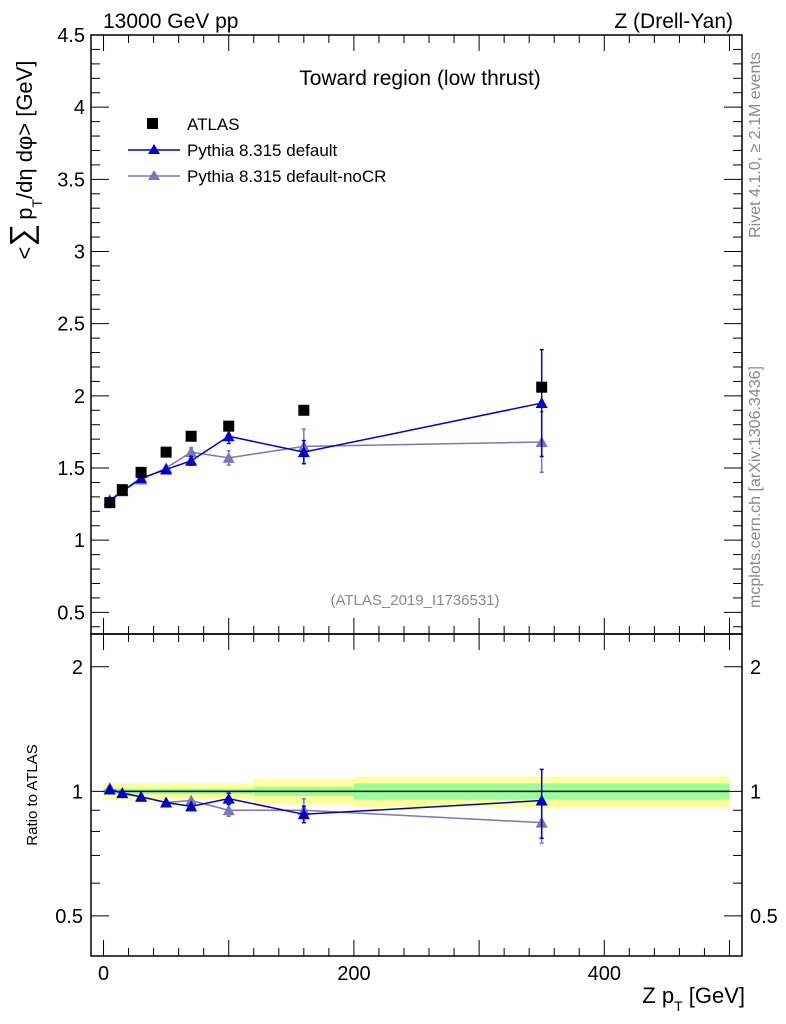 Image resolution: width=786 pixels, height=1024 pixels. Describe the element at coordinates (353, 974) in the screenshot. I see `ratio-xtick-label: 200` at that location.